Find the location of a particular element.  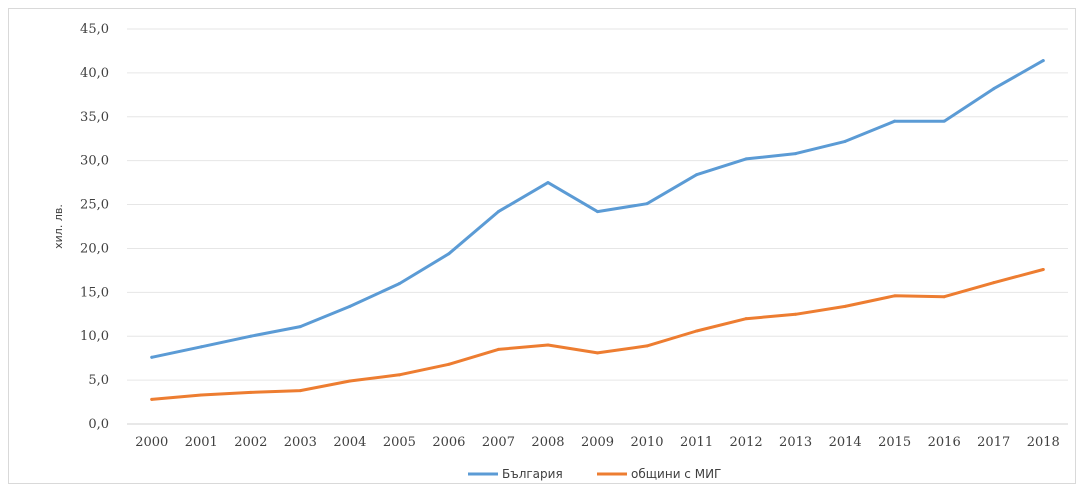

x-tick-label: 2009 is located at coordinates (597, 442).